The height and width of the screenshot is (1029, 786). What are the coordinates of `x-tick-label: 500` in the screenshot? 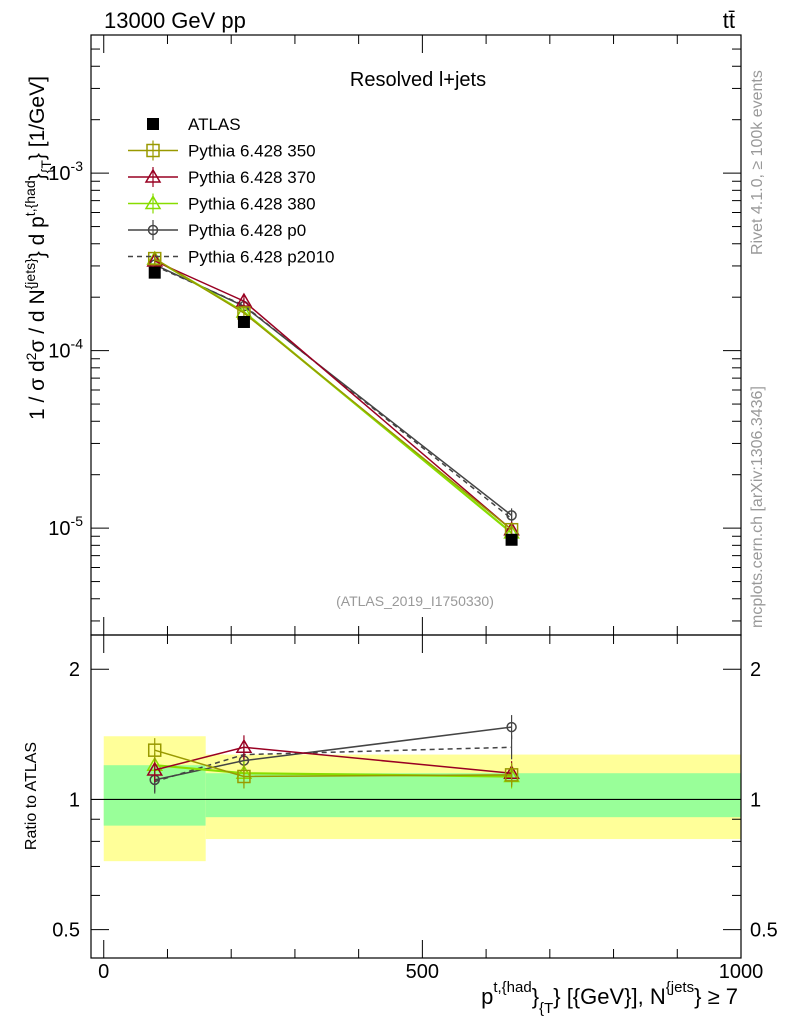 It's located at (422, 972).